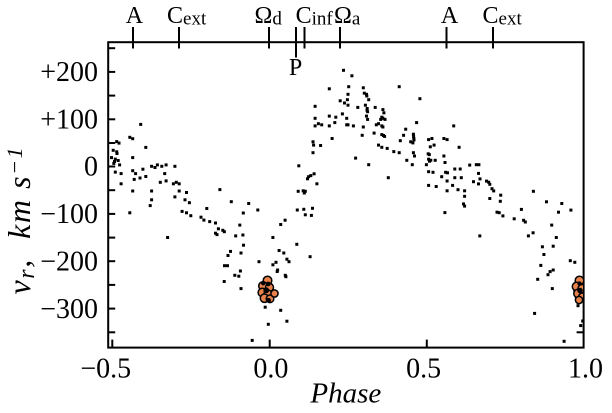 This screenshot has height=413, width=612. I want to click on svg-text: Phase, so click(345, 394).